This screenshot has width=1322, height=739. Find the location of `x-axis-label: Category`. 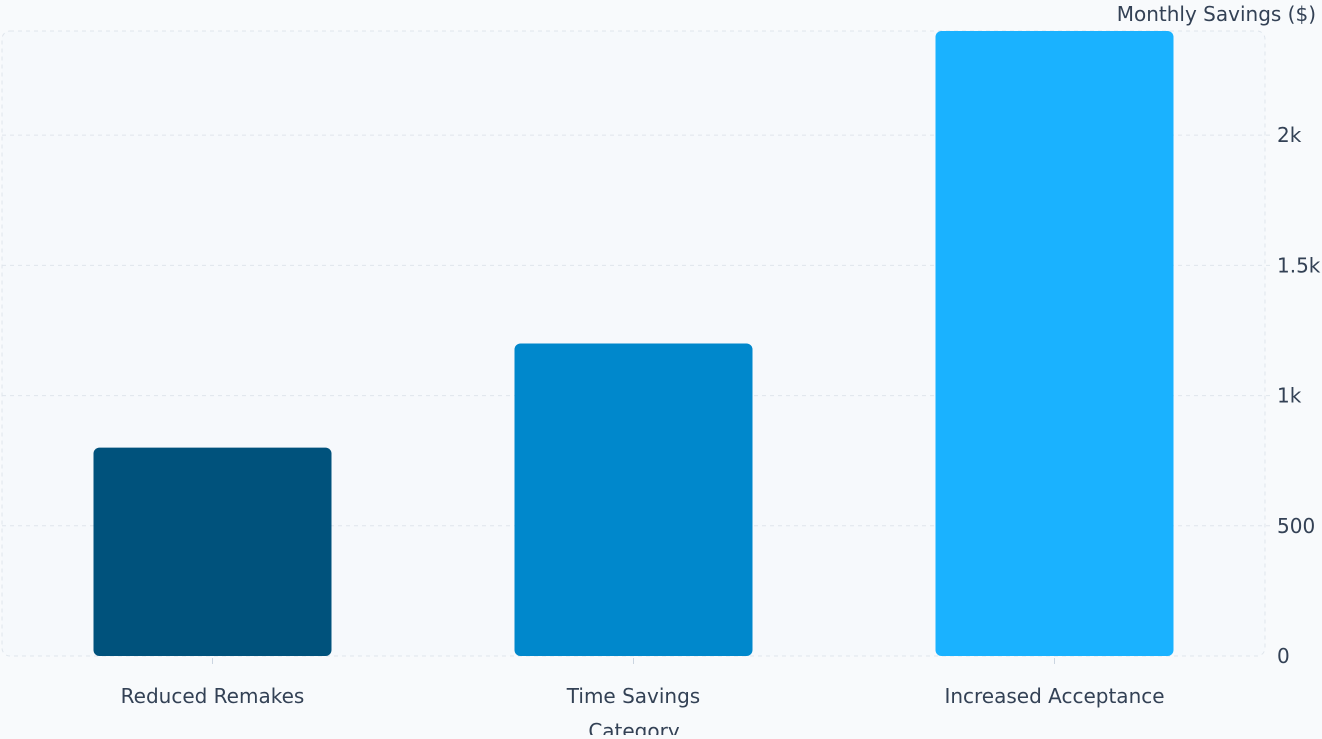

x-axis-label: Category is located at coordinates (634, 727).